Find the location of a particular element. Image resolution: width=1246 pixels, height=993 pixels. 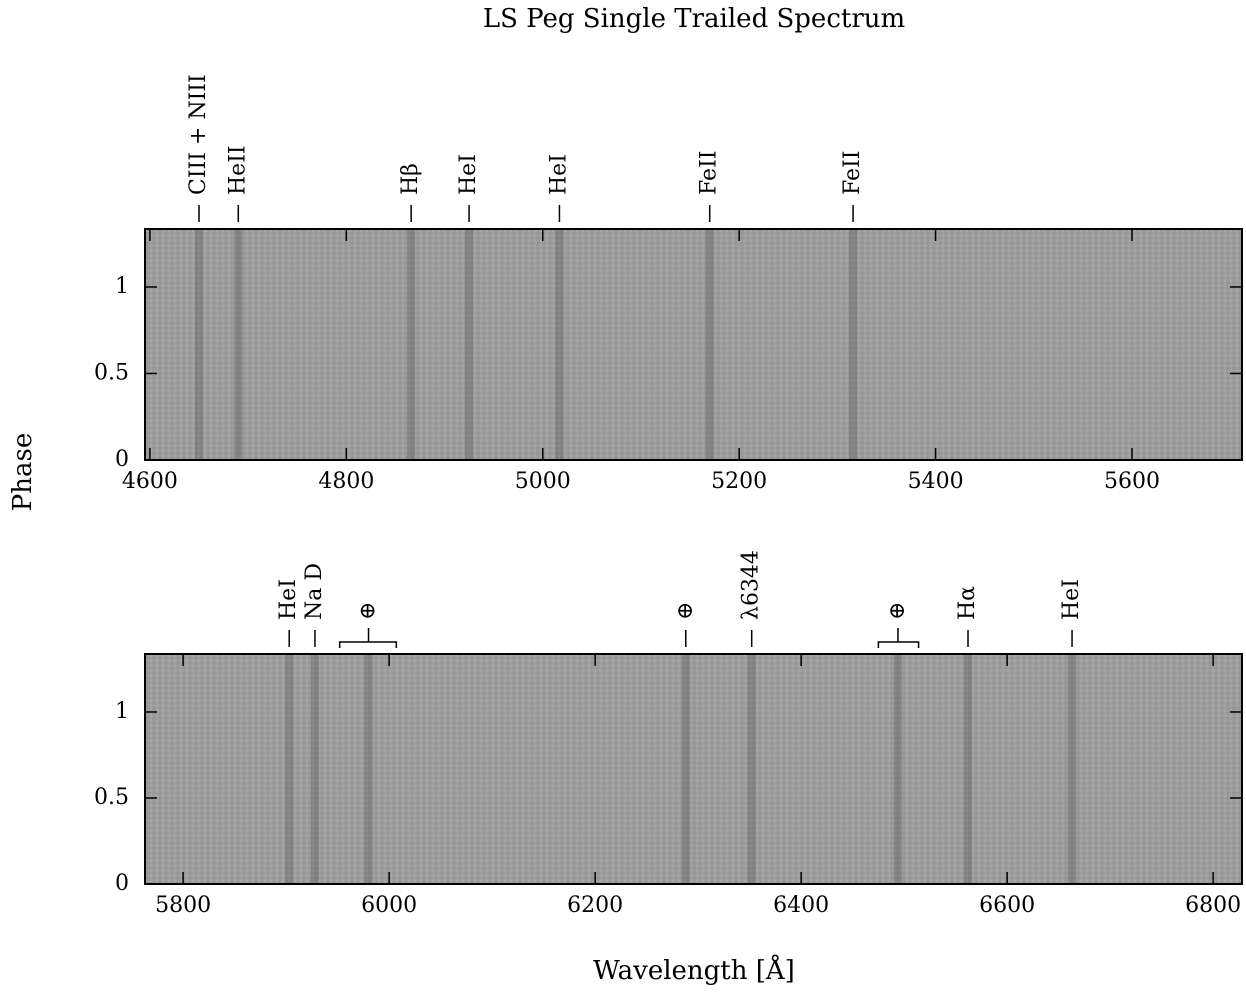

x-tick-label: 5200 is located at coordinates (739, 481).